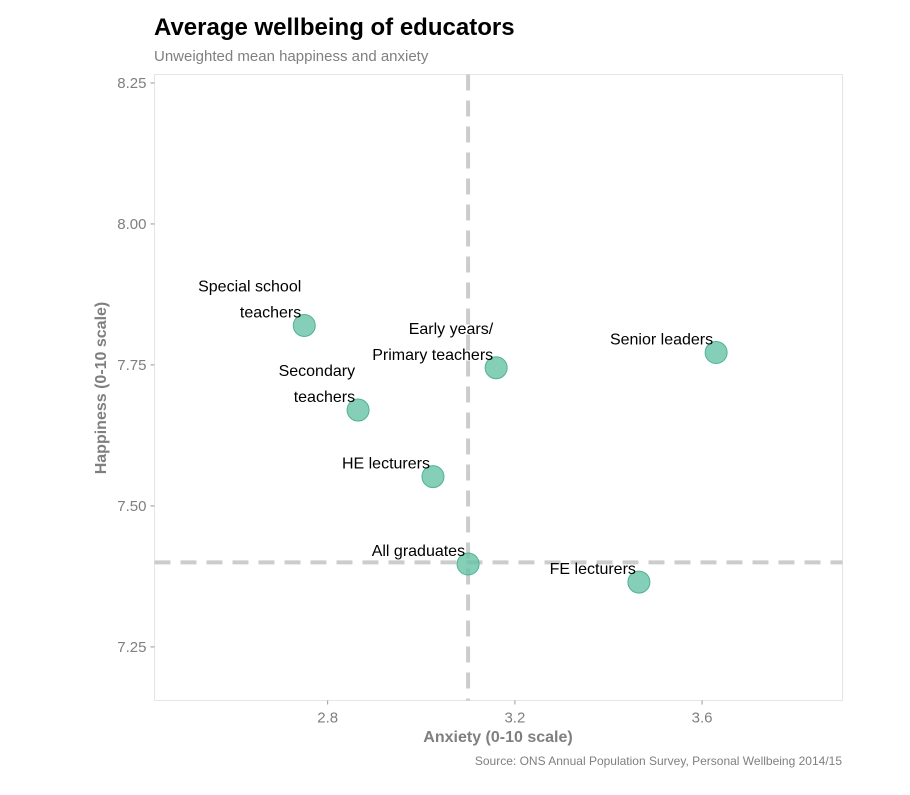 The height and width of the screenshot is (795, 910). What do you see at coordinates (131, 506) in the screenshot?
I see `y-tick-label: 7.50` at bounding box center [131, 506].